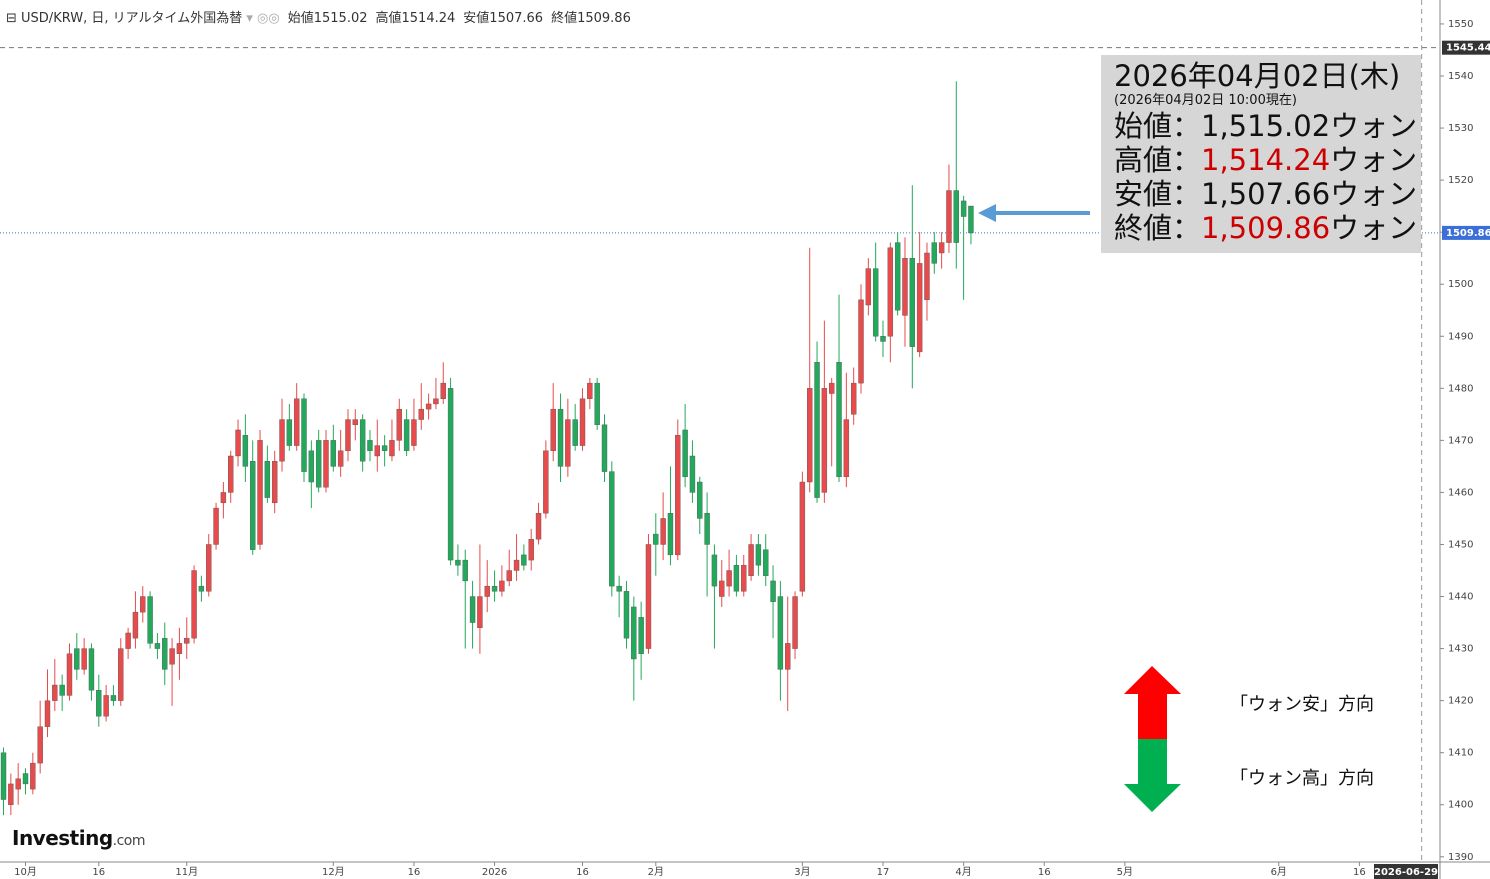 Image resolution: width=1490 pixels, height=879 pixels. Describe the element at coordinates (1266, 160) in the screenshot. I see `info-value: 1,514.24` at that location.